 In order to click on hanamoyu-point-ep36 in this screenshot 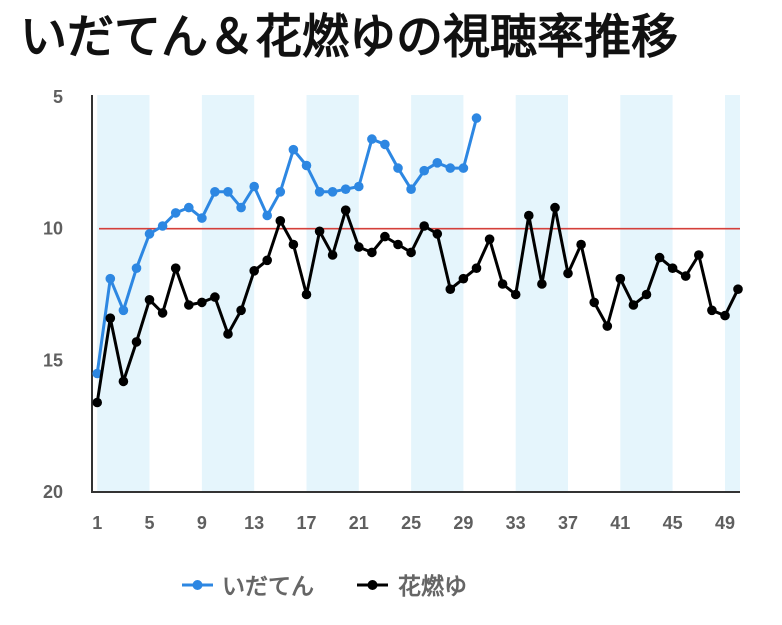, I will do `click(555, 207)`.